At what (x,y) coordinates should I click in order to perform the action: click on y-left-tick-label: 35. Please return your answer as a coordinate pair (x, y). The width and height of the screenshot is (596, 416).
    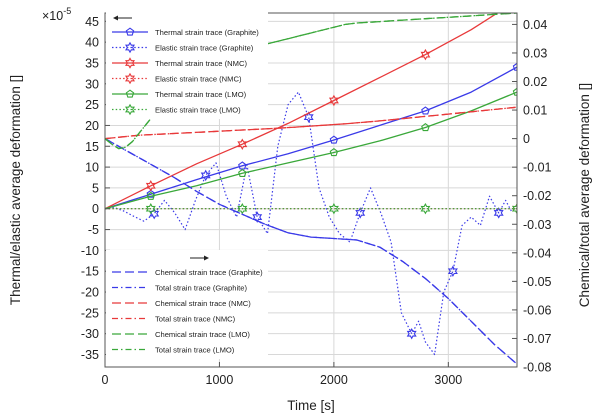
    Looking at the image, I should click on (92, 63).